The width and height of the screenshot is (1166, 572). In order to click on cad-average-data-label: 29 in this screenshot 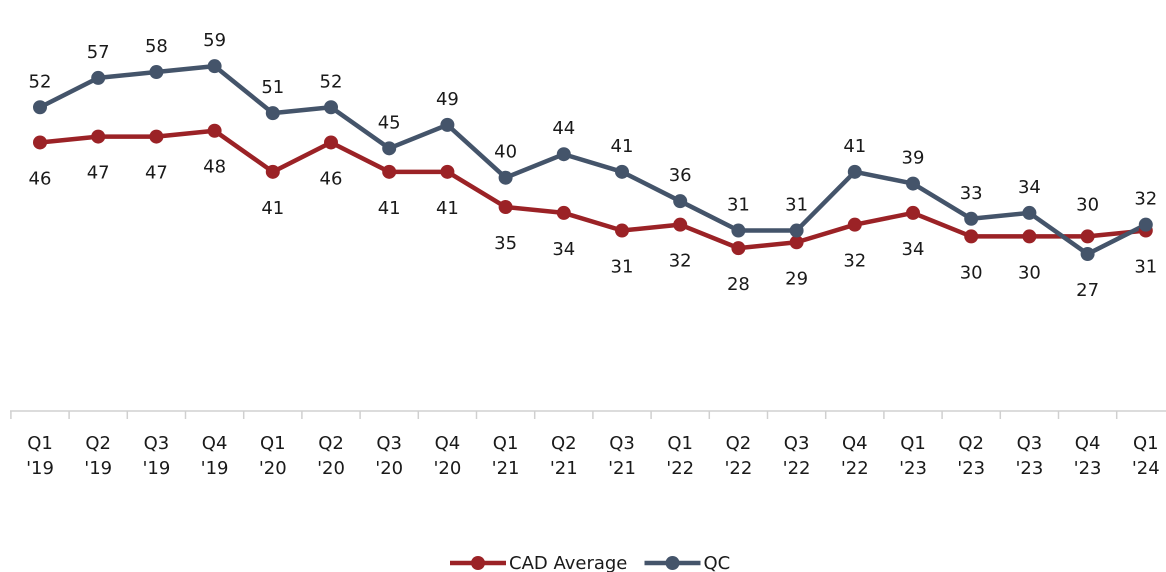, I will do `click(796, 278)`.